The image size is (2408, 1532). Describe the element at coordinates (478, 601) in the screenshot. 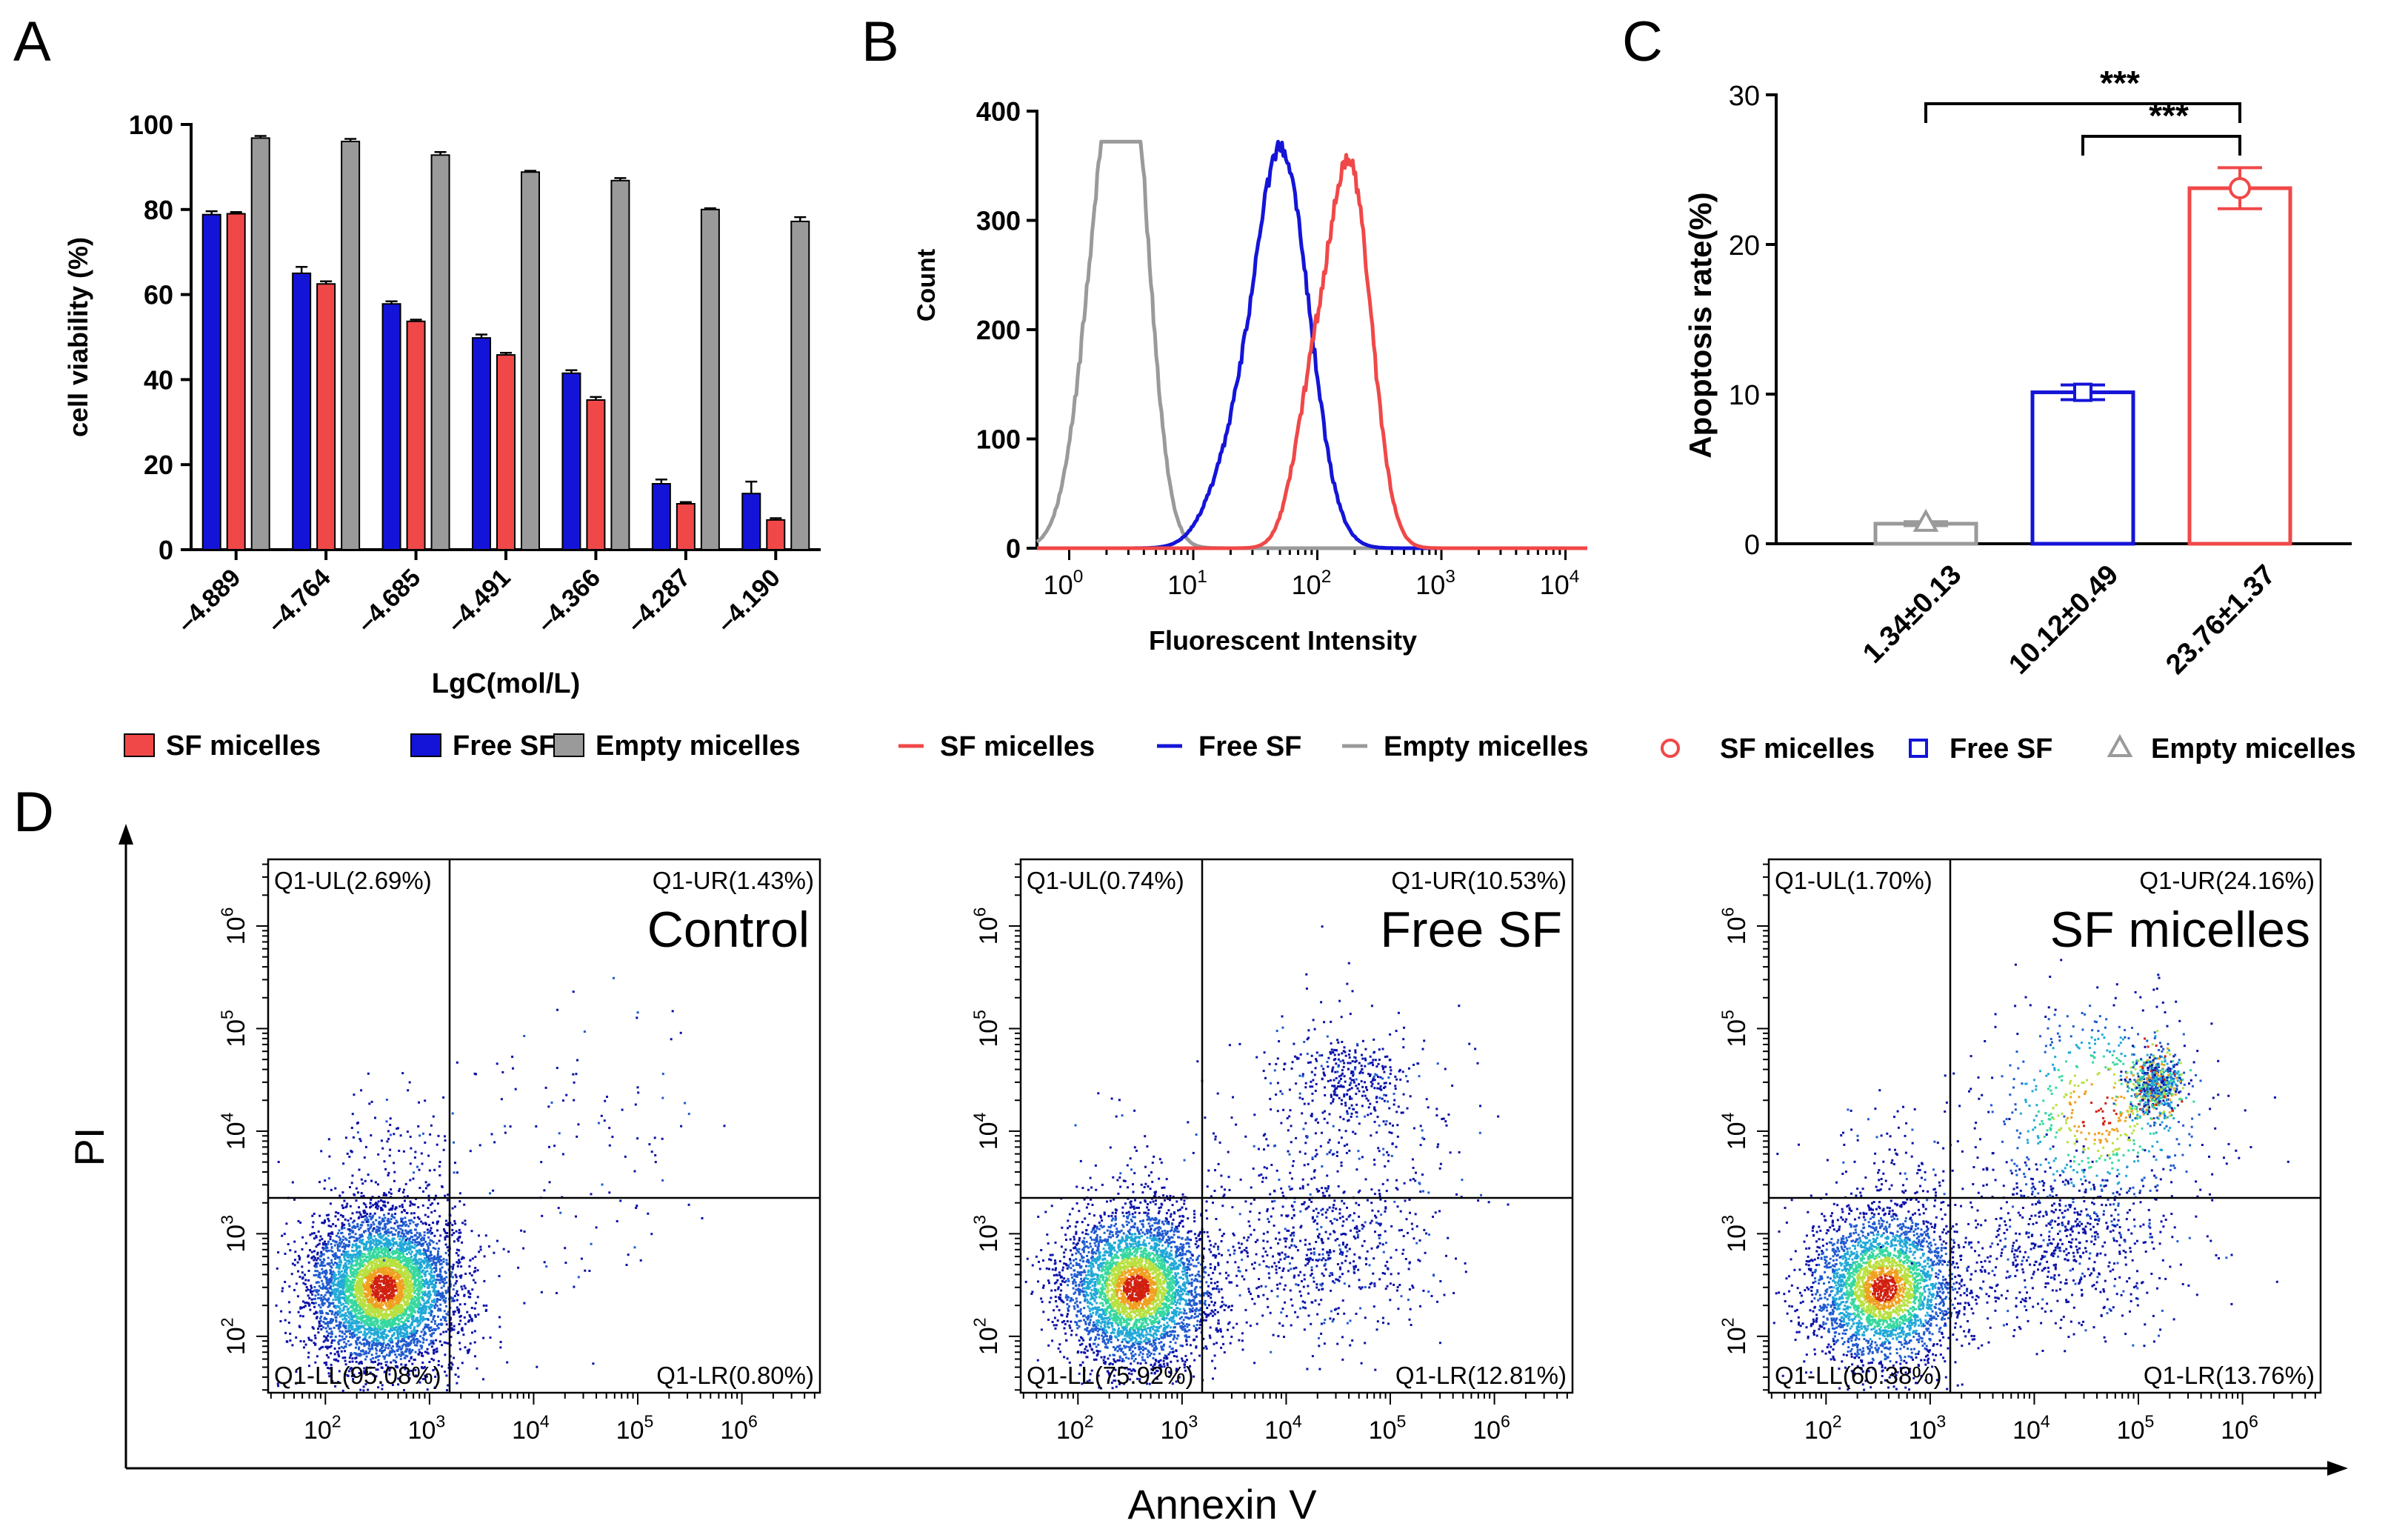

I see `x-tick-label: –4.491` at that location.